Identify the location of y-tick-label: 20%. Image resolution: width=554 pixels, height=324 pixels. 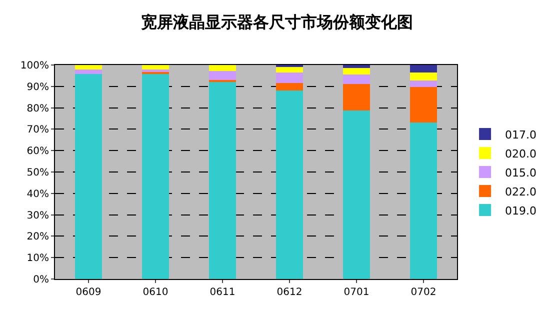
(37, 237).